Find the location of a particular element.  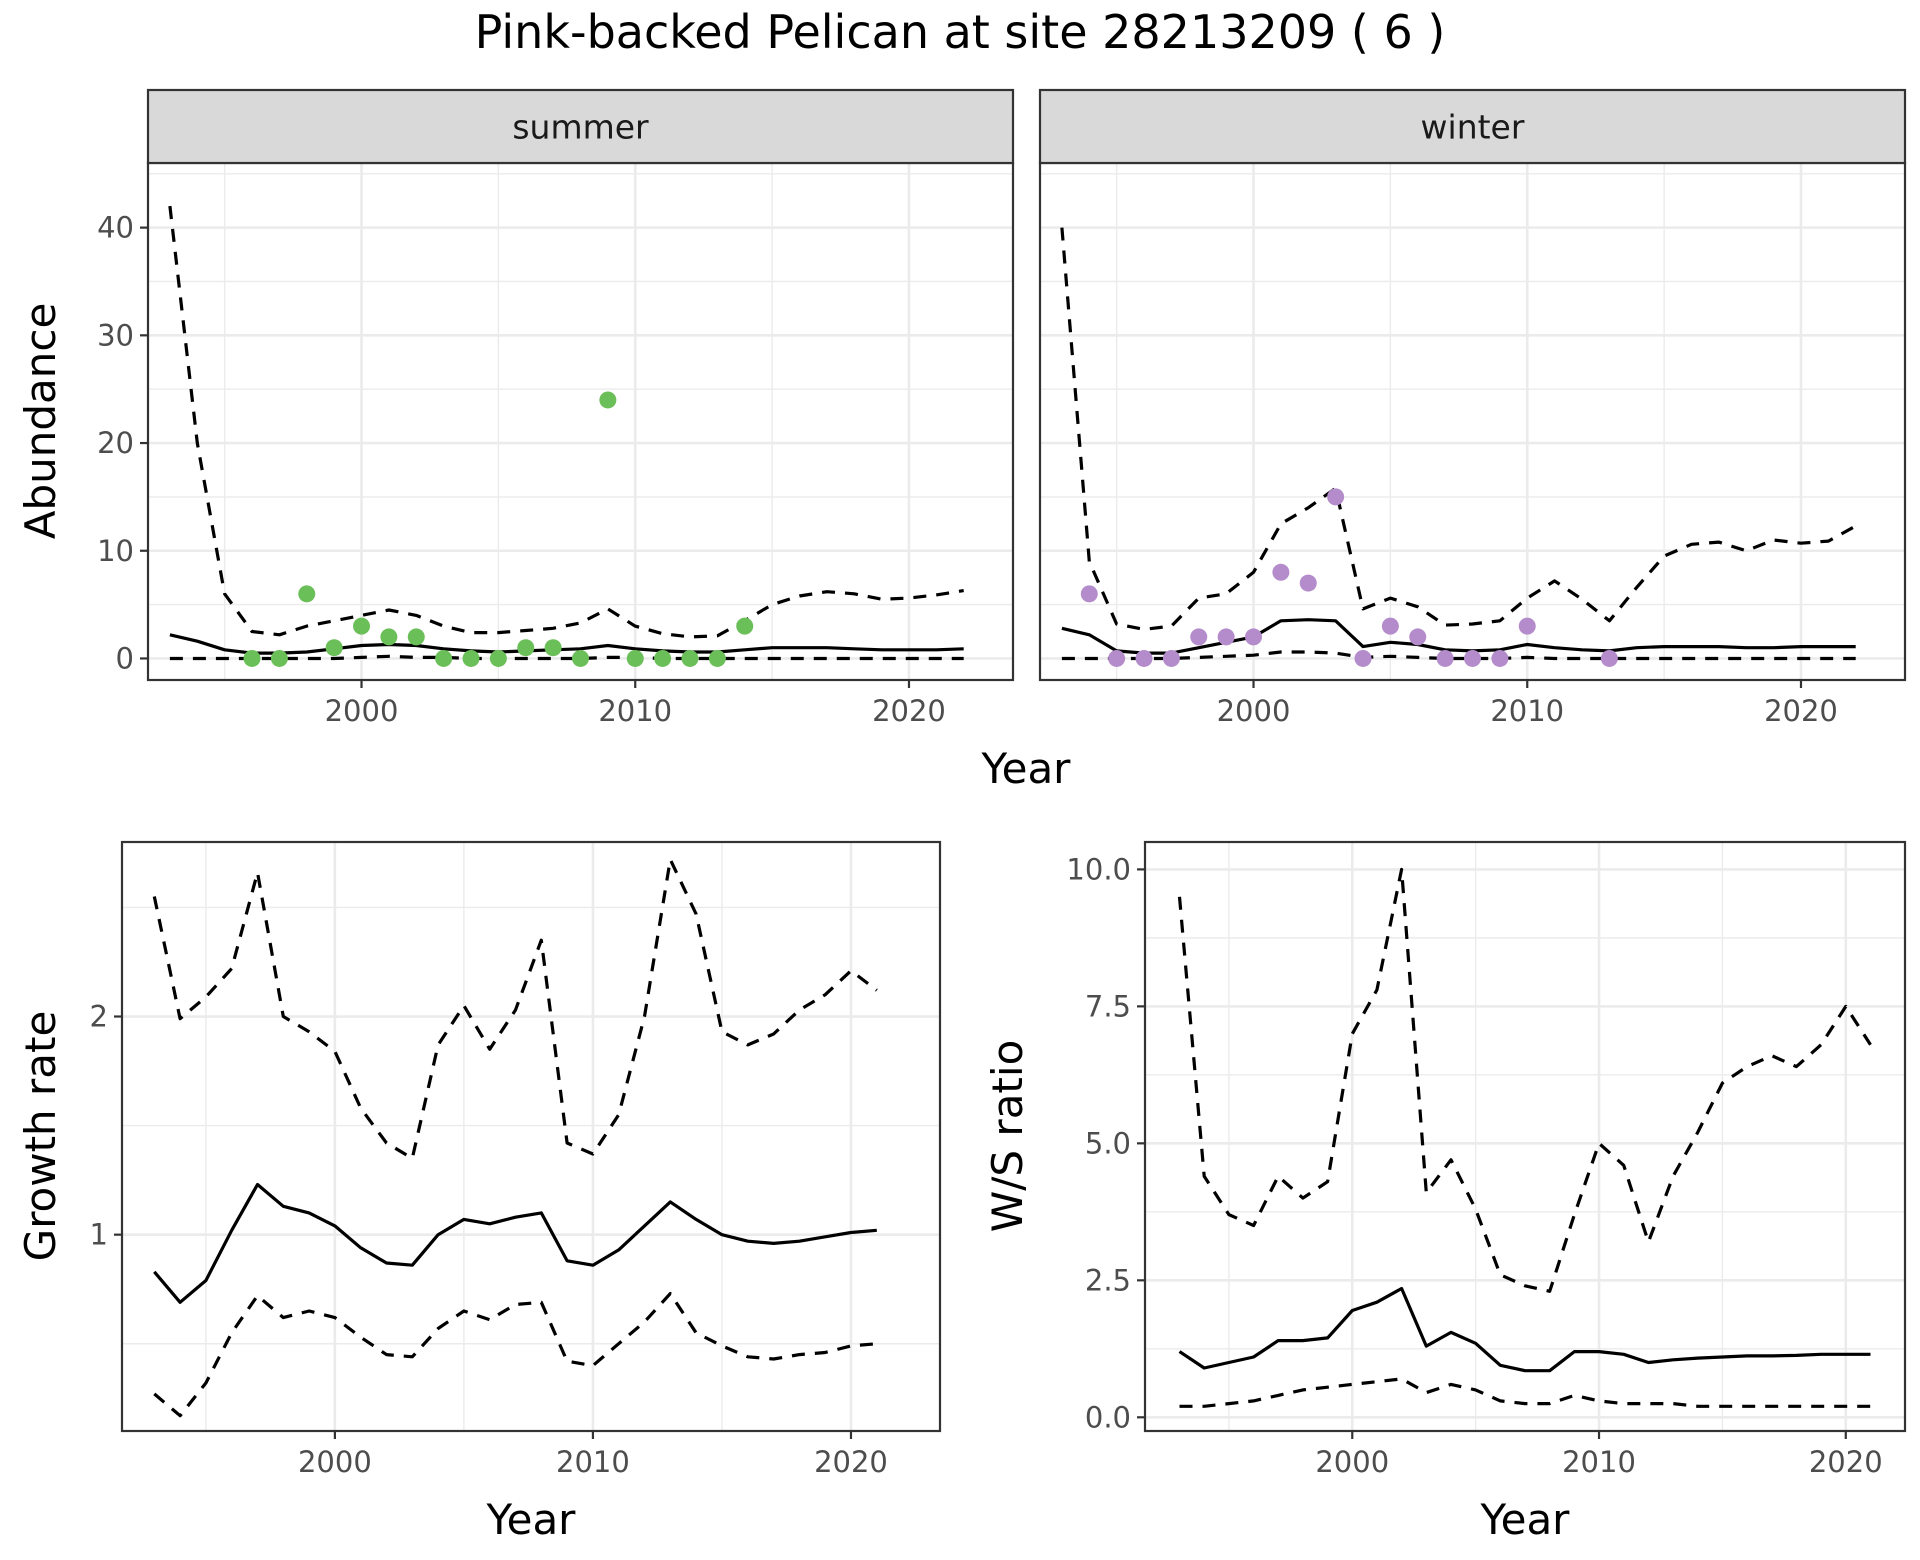

y-tick-label: 0 is located at coordinates (125, 658).